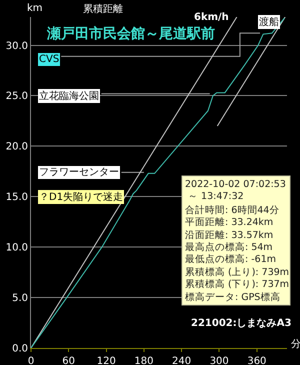 This screenshot has height=365, width=300. Describe the element at coordinates (229, 222) in the screenshot. I see `annotation: 平面距離: 33.24km` at that location.